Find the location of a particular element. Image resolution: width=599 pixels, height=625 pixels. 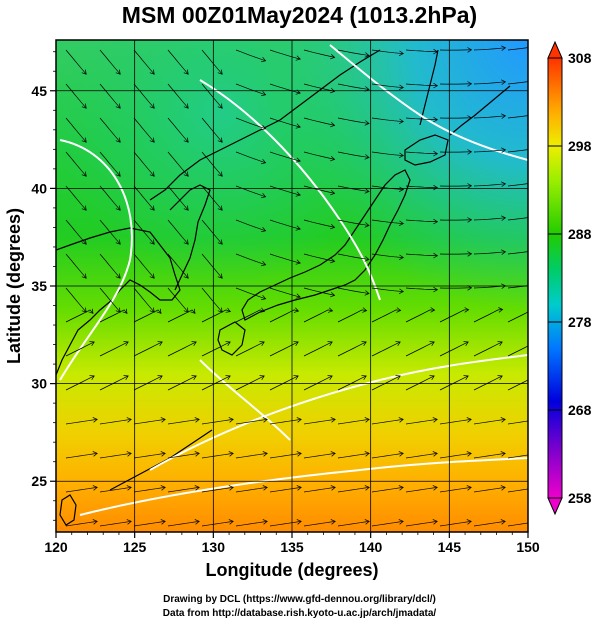

colorbar-min-triangle is located at coordinates (555, 506).